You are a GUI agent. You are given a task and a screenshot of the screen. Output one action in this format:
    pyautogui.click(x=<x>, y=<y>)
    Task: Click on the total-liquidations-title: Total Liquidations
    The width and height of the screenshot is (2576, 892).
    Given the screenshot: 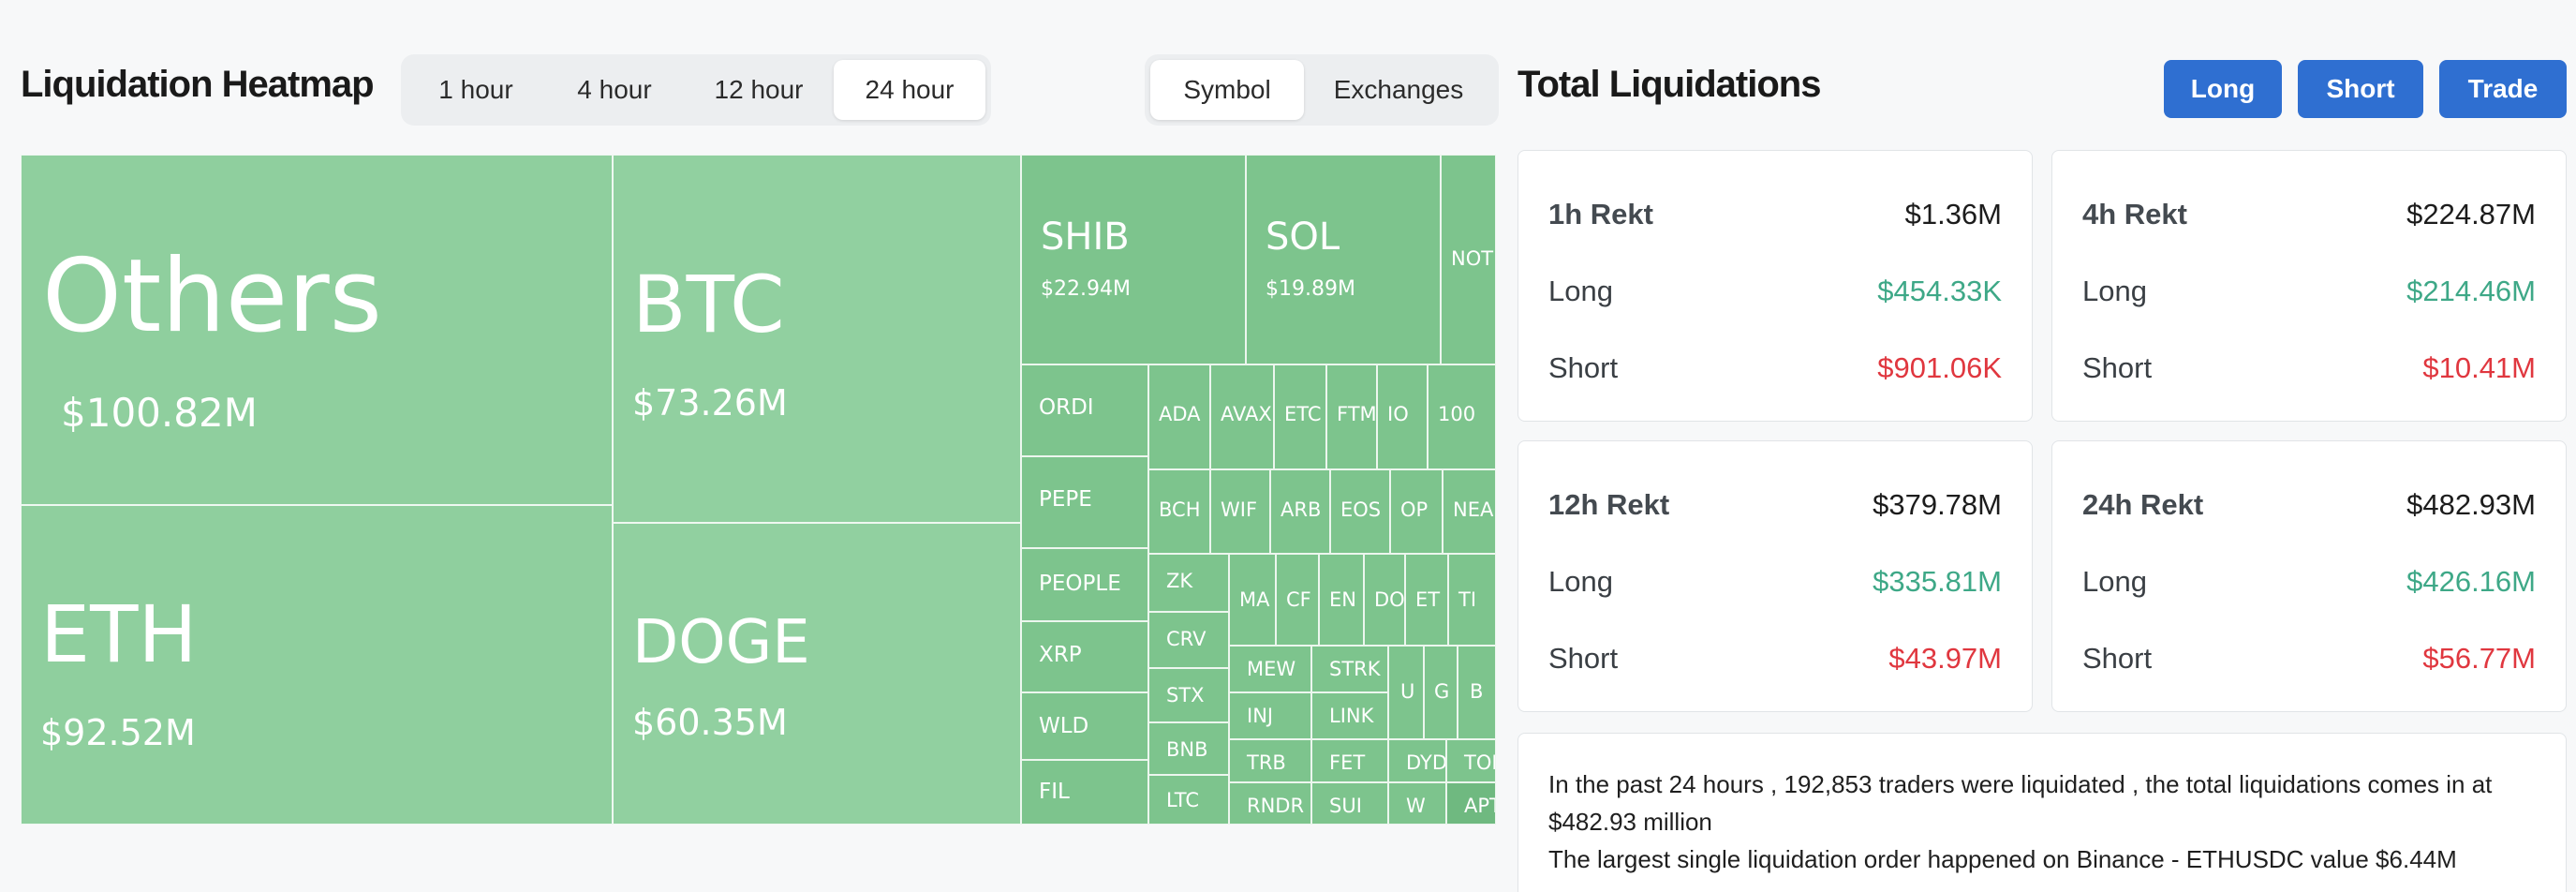 What is the action you would take?
    pyautogui.click(x=1669, y=84)
    